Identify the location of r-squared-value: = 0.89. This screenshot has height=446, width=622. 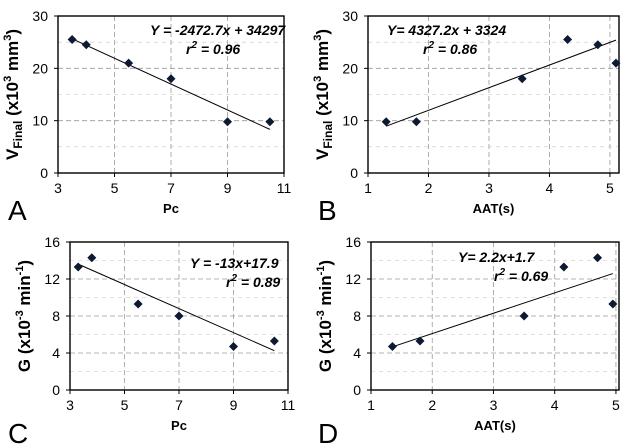
(258, 282).